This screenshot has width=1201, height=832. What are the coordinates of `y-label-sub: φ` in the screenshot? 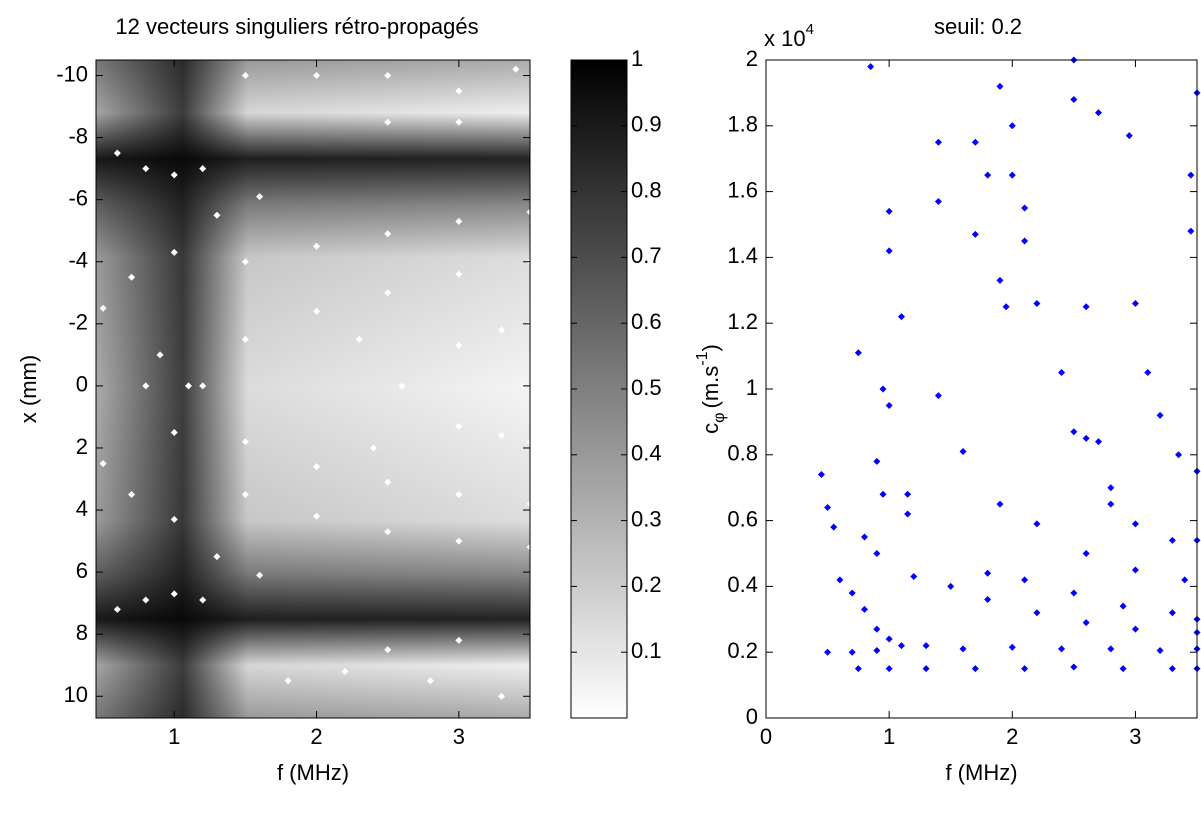 It's located at (719, 417).